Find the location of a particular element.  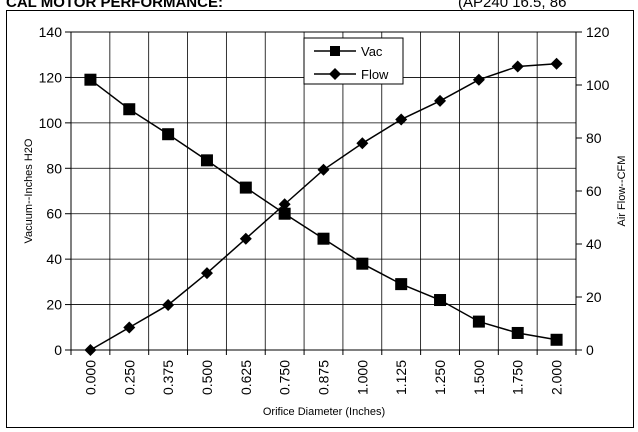

x-tick-label: 1.500 is located at coordinates (479, 377).